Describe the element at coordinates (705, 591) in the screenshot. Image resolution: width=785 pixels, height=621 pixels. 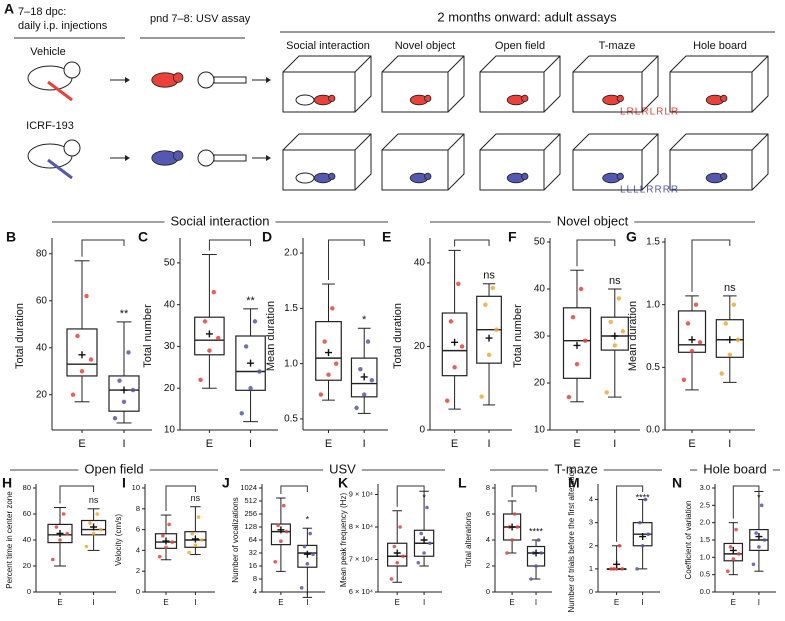
I see `y-tick-label: 0.0` at that location.